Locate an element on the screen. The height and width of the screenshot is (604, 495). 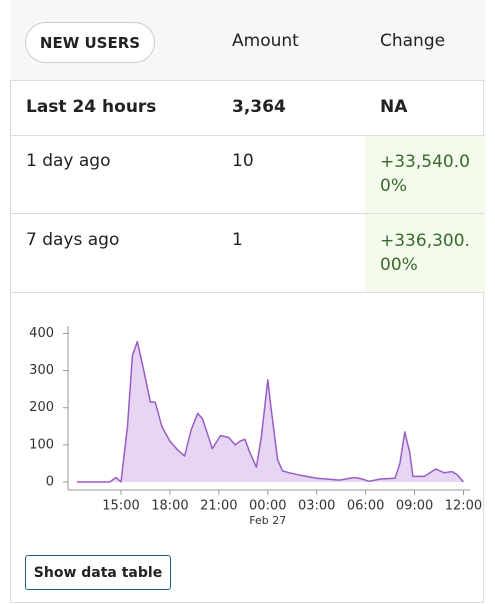
y-tick-label: 0 is located at coordinates (50, 482).